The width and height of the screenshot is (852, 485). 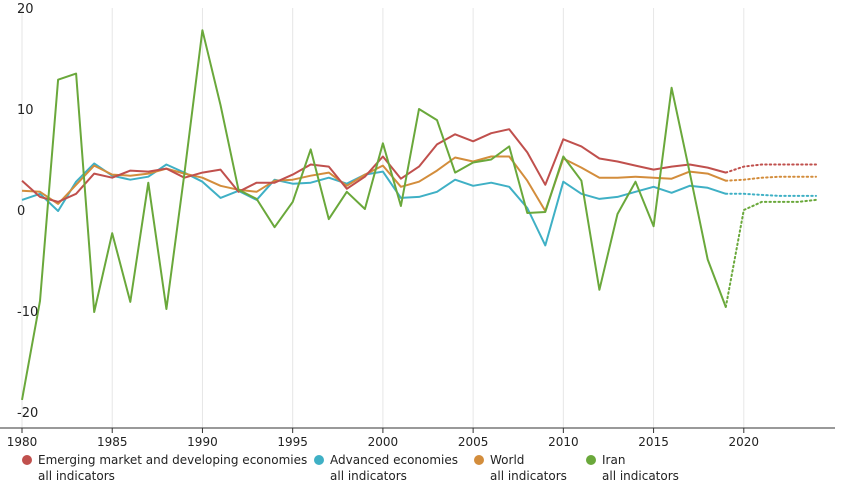 What do you see at coordinates (520, 468) in the screenshot?
I see `legend-item-world: World all indicators` at bounding box center [520, 468].